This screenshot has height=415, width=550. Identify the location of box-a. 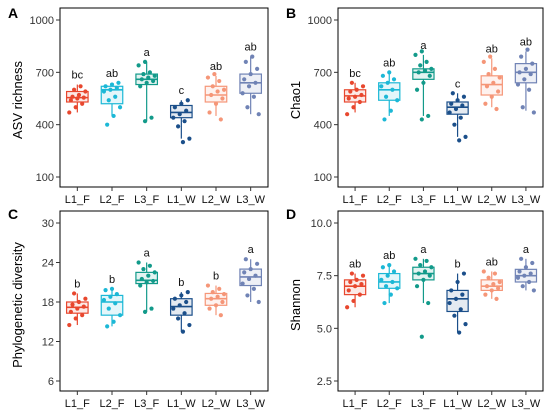
(251, 83).